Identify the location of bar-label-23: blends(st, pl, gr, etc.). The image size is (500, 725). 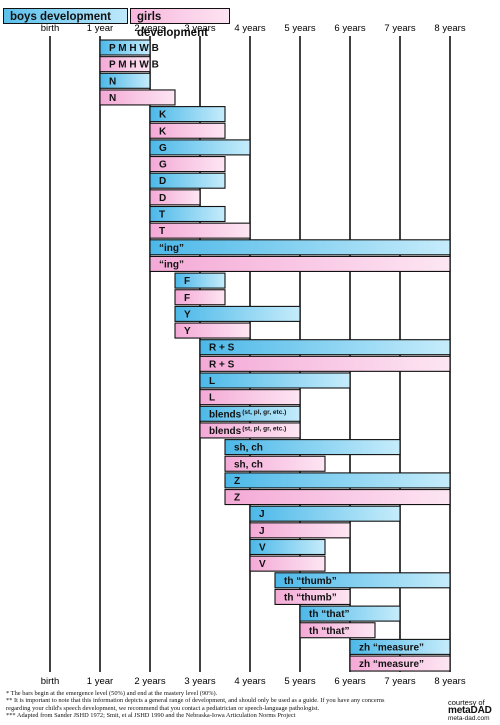
(247, 431).